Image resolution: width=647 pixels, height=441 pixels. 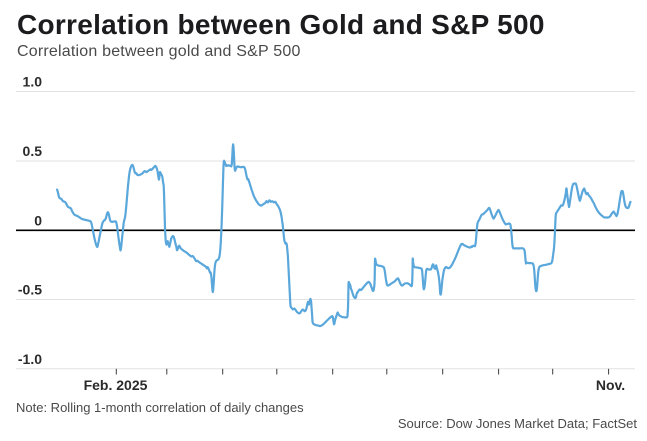 What do you see at coordinates (30, 359) in the screenshot?
I see `svg-text: -1.0` at bounding box center [30, 359].